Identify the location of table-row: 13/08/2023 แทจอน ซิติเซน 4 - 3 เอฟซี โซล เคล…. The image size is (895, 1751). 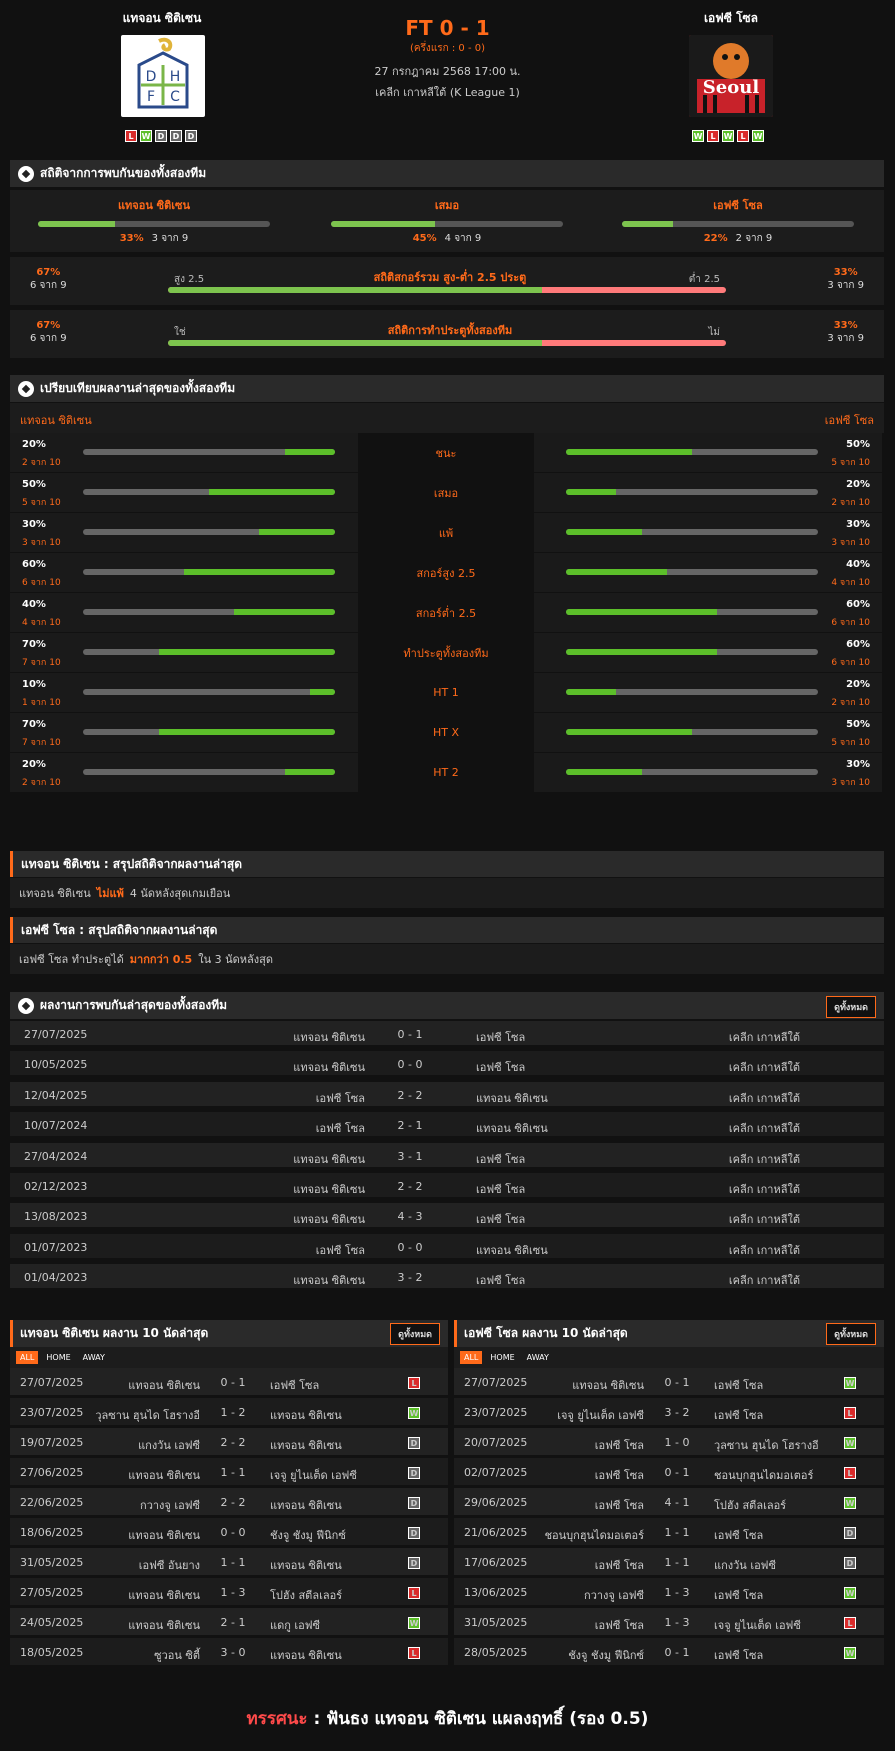
(447, 1217).